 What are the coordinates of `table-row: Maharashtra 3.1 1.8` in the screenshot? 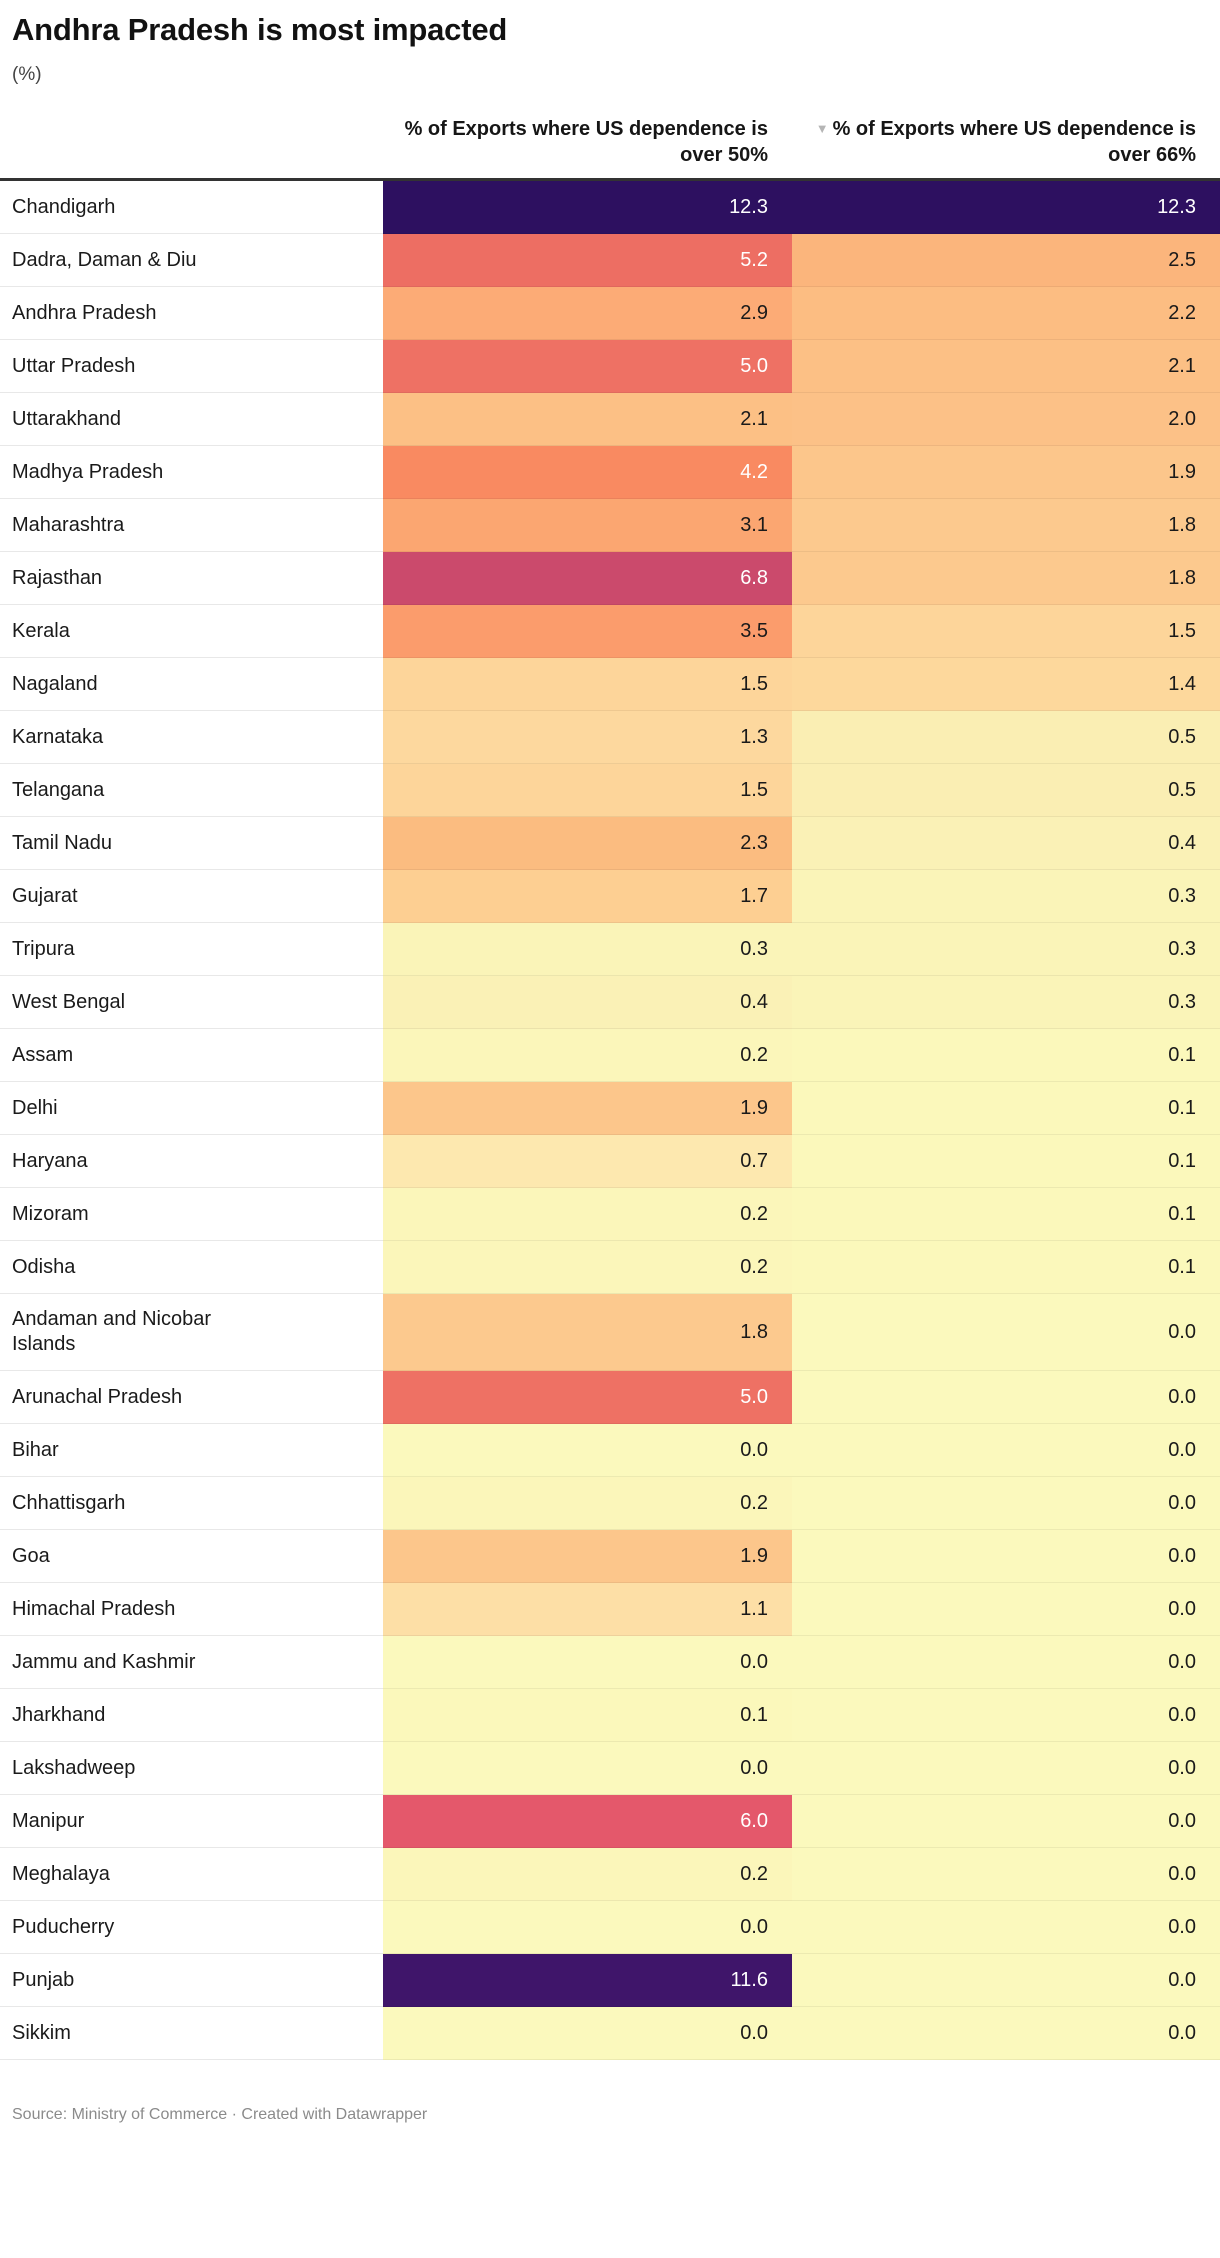 It's located at (610, 525).